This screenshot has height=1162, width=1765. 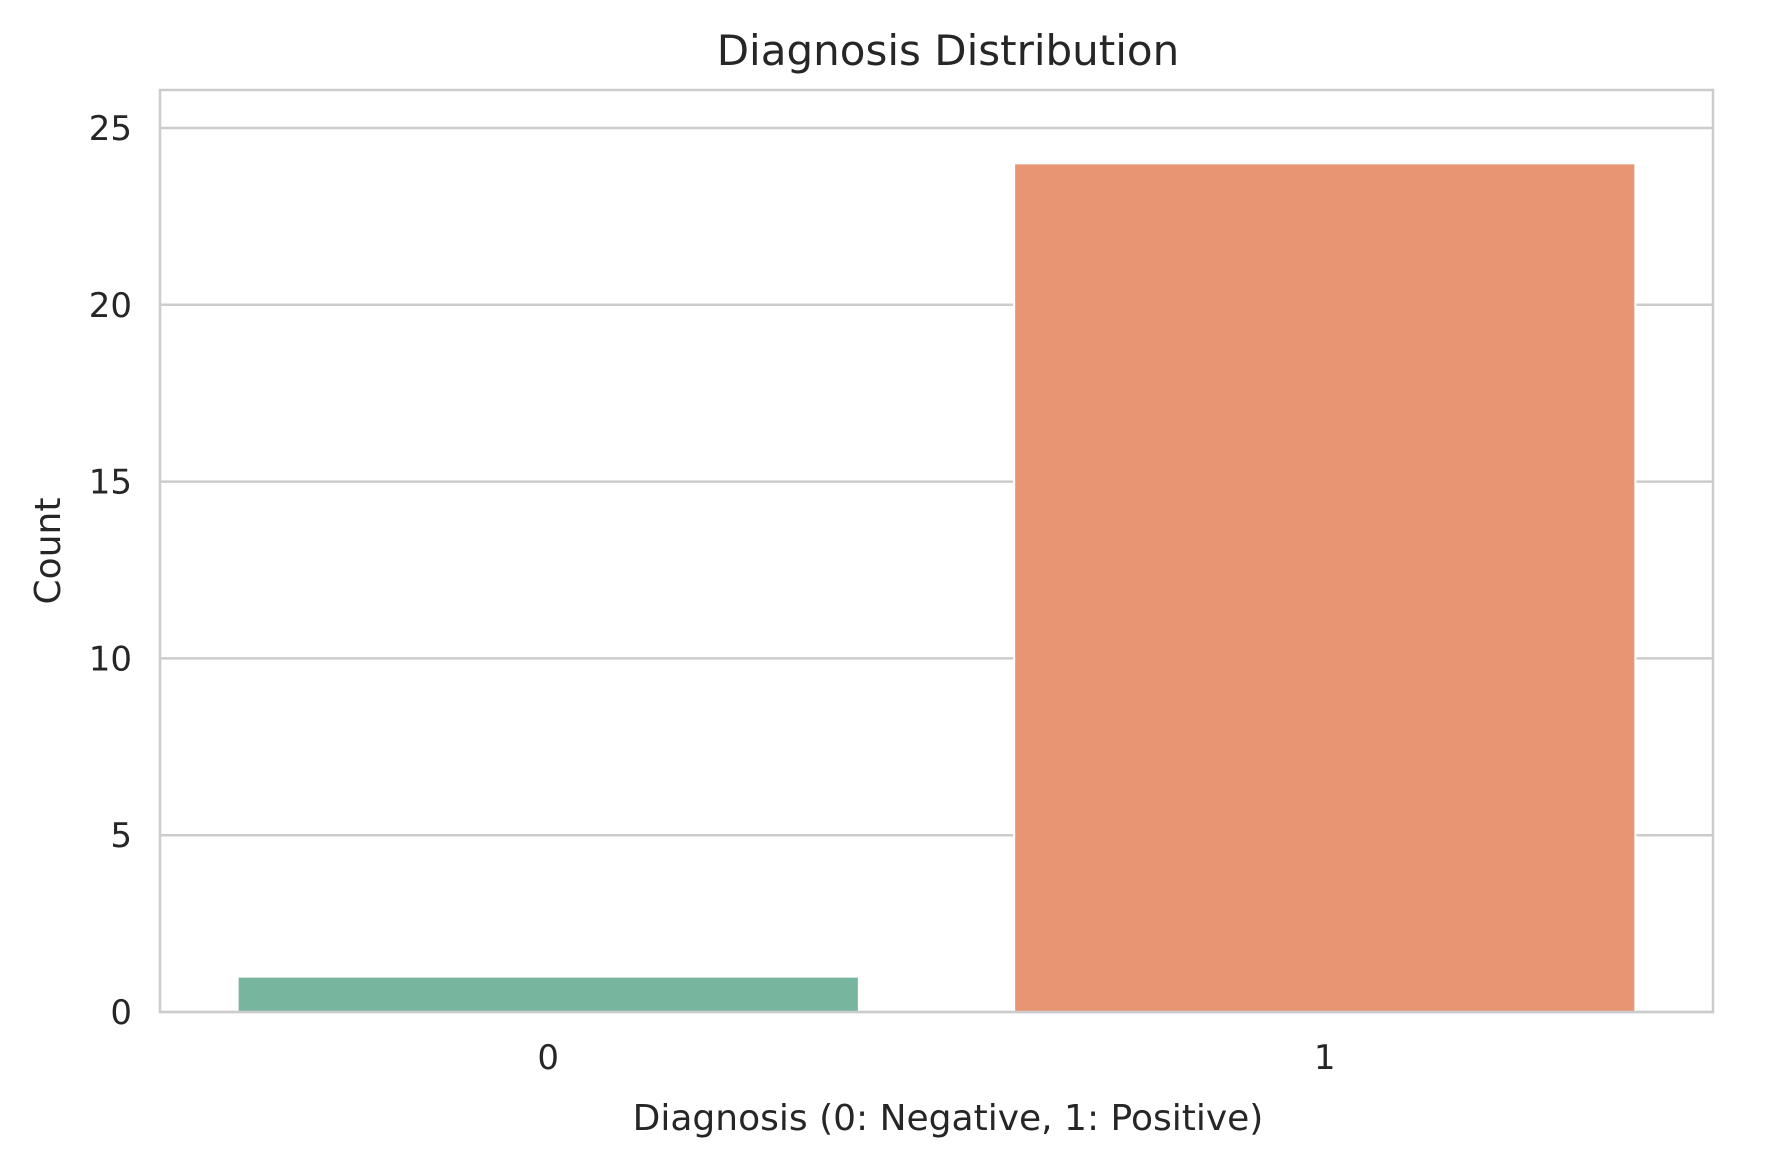 What do you see at coordinates (110, 659) in the screenshot?
I see `y-tick-label: 10` at bounding box center [110, 659].